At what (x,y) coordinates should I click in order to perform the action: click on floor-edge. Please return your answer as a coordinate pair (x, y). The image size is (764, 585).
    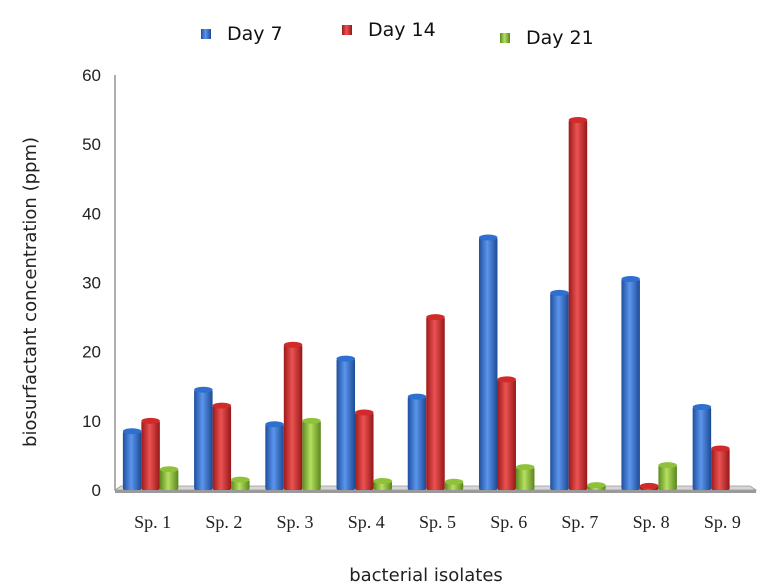
    Looking at the image, I should click on (435, 491).